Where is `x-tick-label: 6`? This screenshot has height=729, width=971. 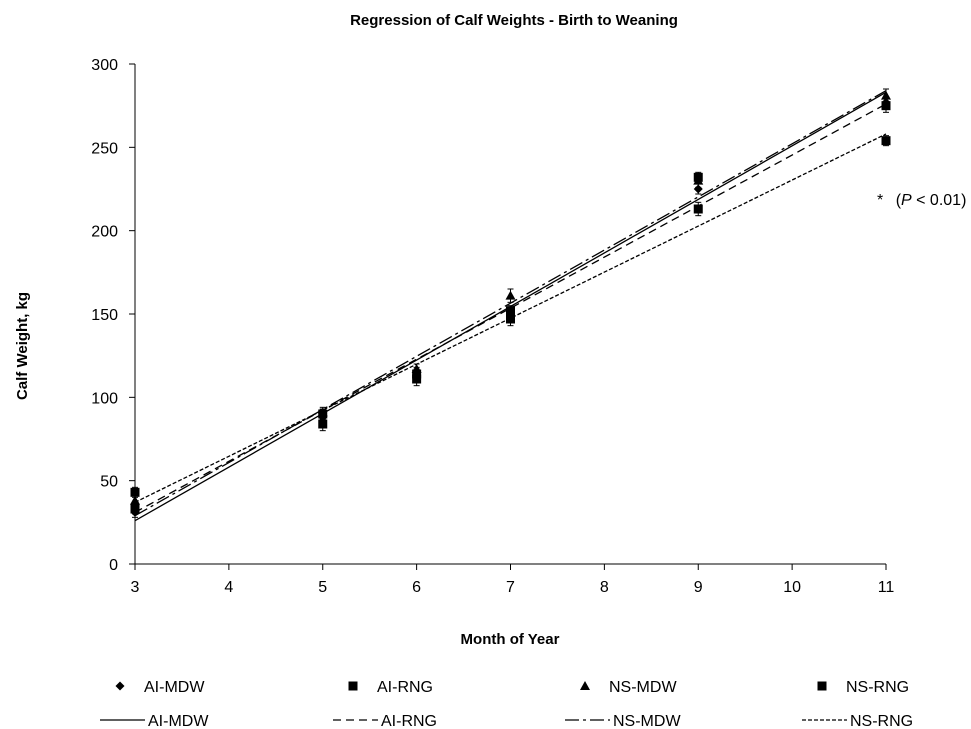
x-tick-label: 6 is located at coordinates (416, 587).